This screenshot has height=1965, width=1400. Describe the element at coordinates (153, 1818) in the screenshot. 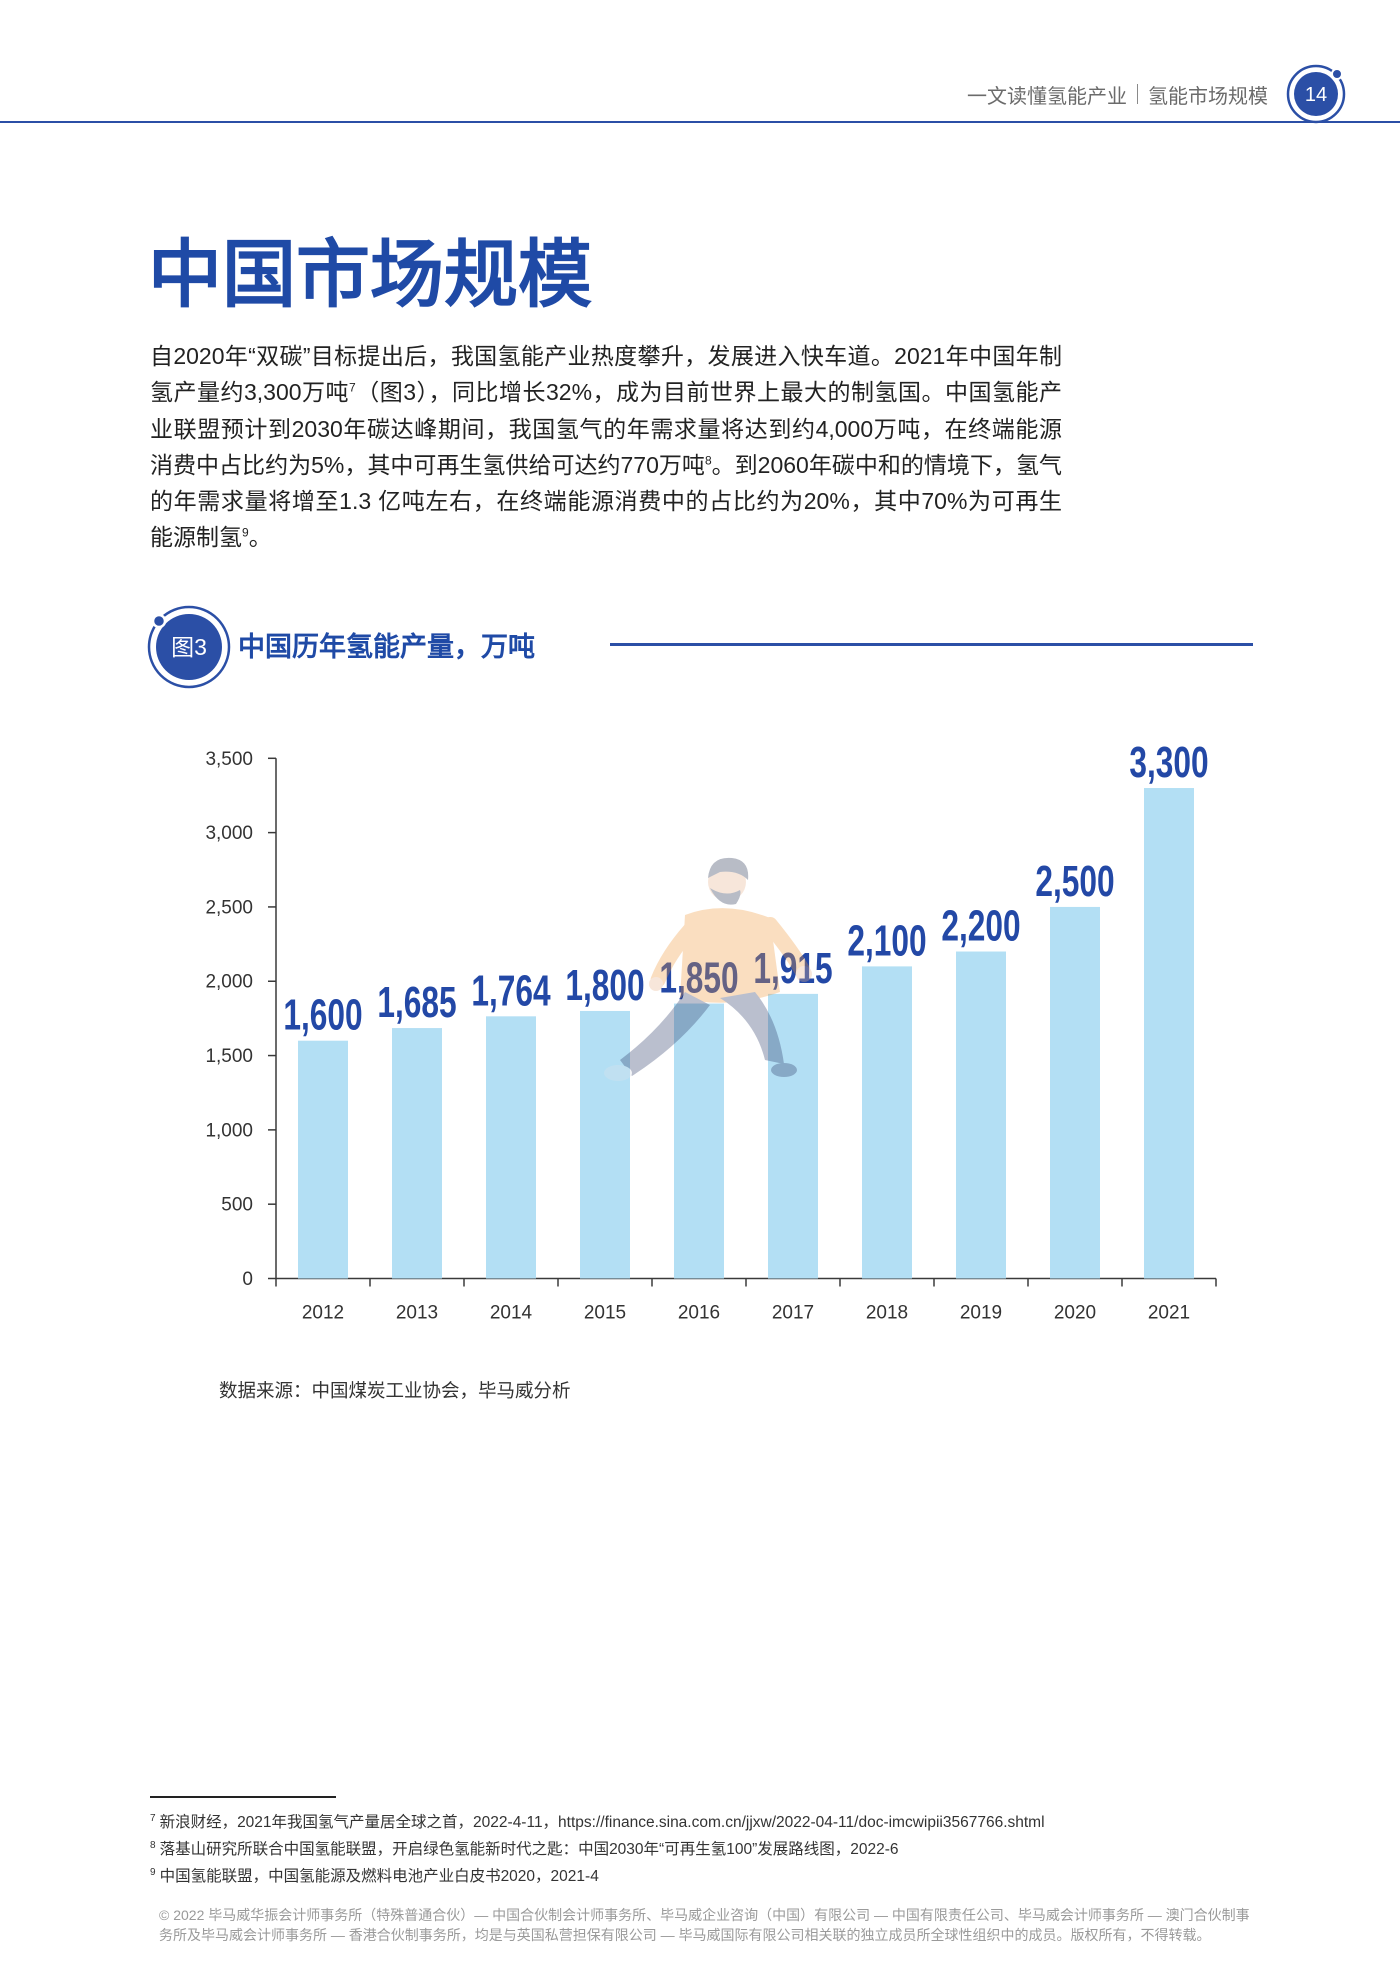

I see `footnote-number: 7` at that location.